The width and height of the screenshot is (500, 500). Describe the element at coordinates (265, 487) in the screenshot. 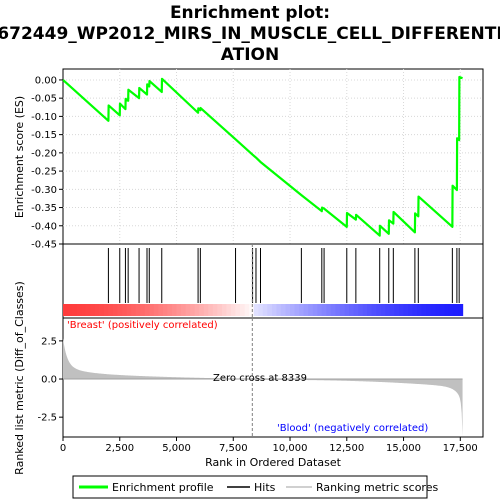

I see `legend-hits-label: Hits` at that location.